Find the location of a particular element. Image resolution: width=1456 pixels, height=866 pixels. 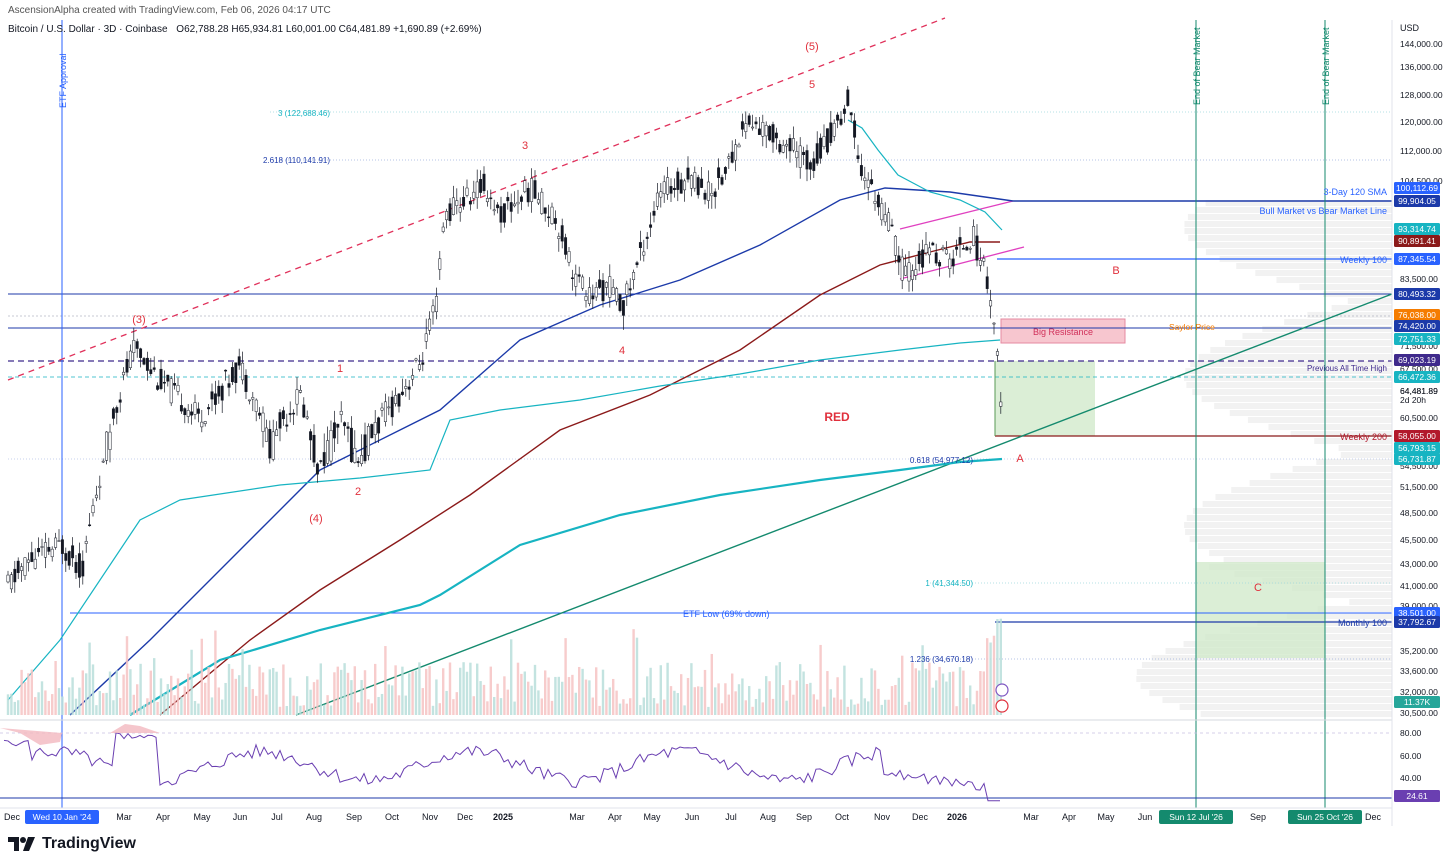

big-resistance-zone is located at coordinates (1063, 331).